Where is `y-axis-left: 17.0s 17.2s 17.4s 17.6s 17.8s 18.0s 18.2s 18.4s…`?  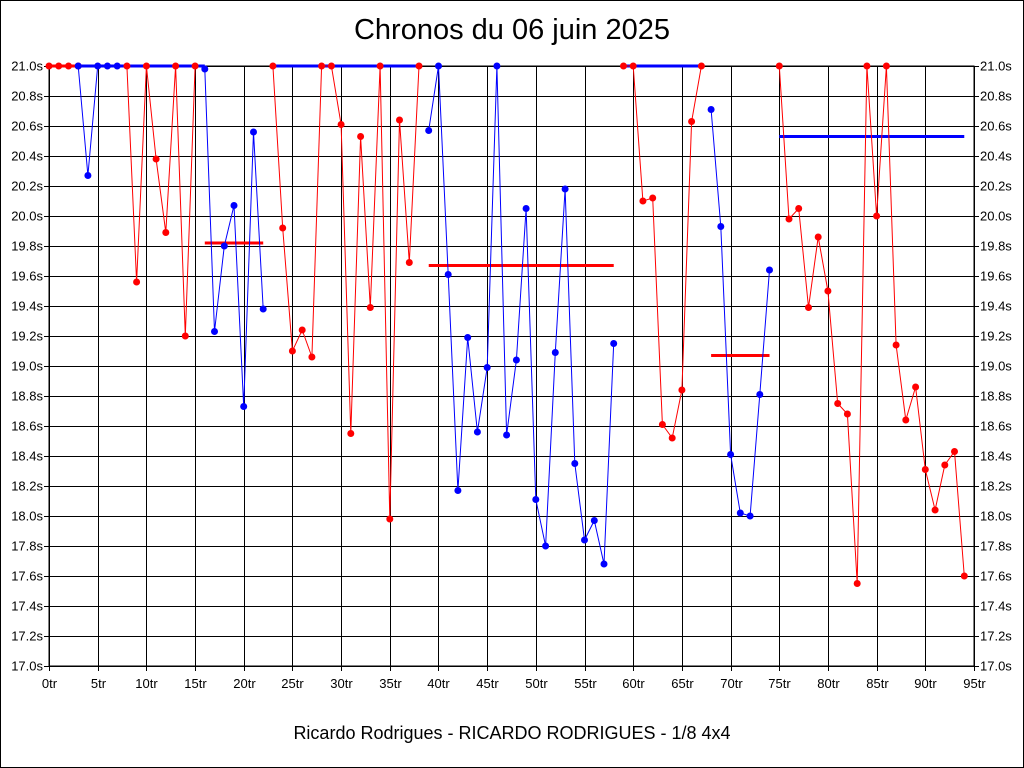
y-axis-left: 17.0s 17.2s 17.4s 17.6s 17.8s 18.0s 18.2s 18.4s… is located at coordinates (27, 366).